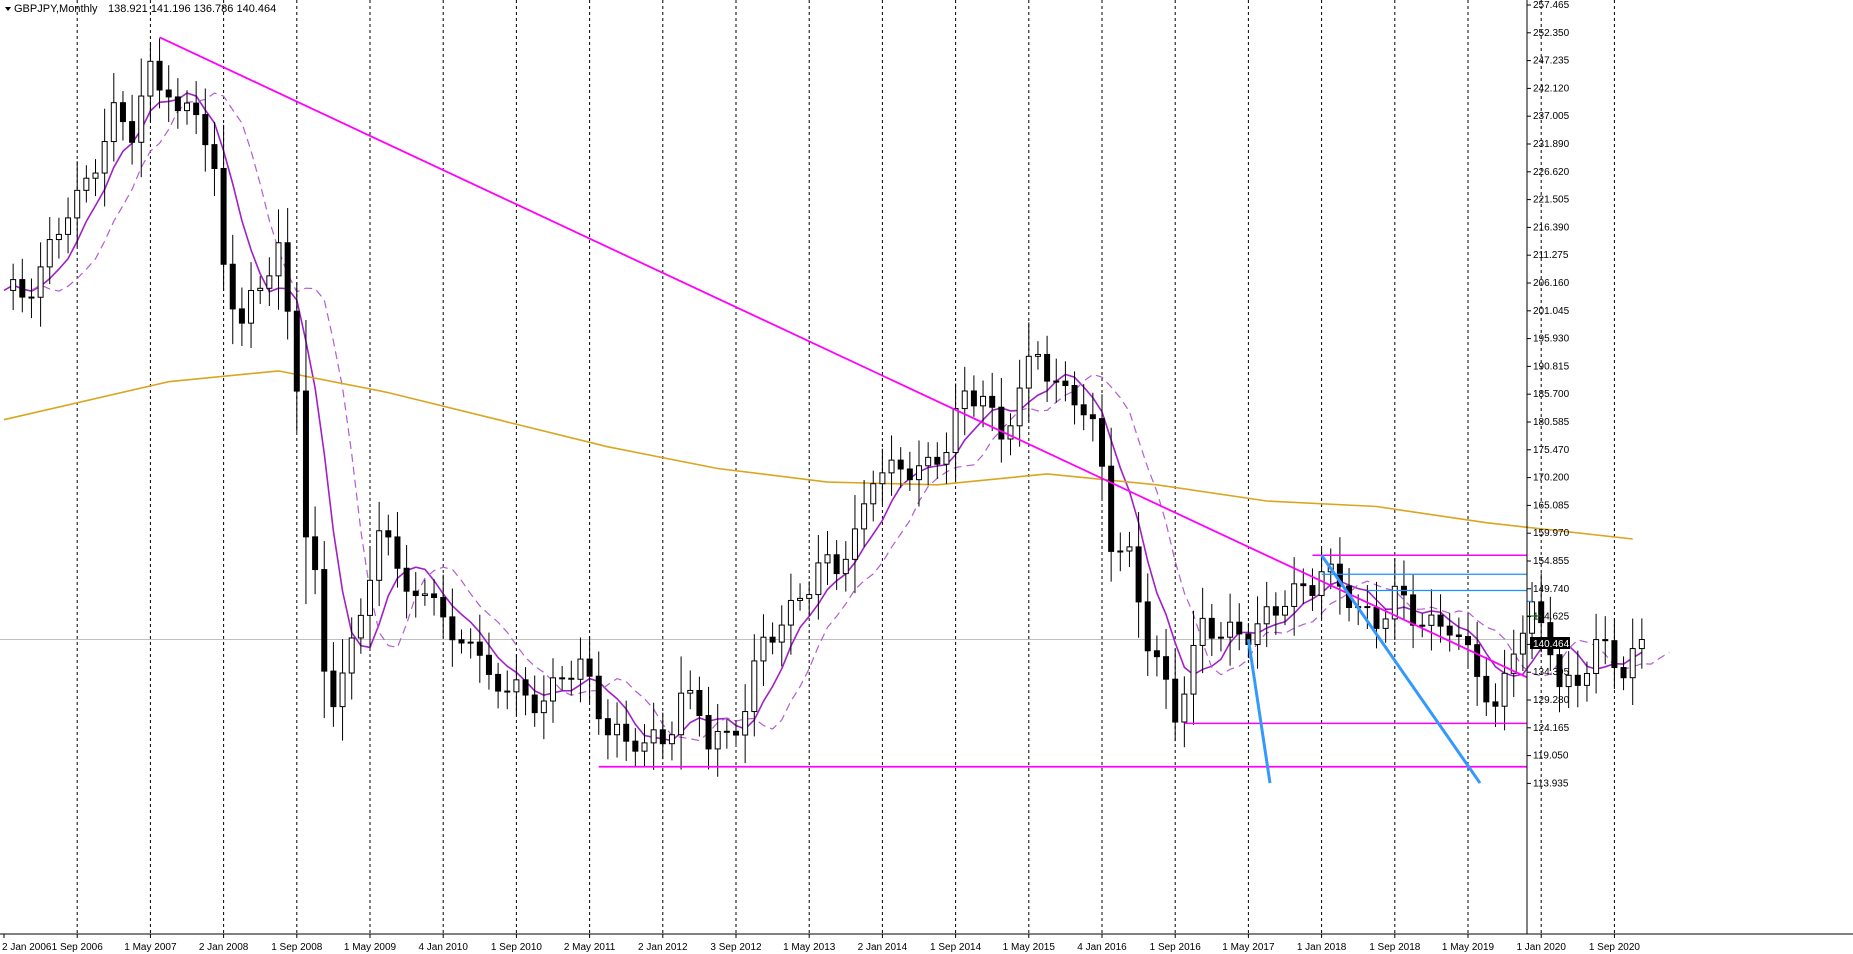  I want to click on time-tick-label: 2 May 2011, so click(590, 947).